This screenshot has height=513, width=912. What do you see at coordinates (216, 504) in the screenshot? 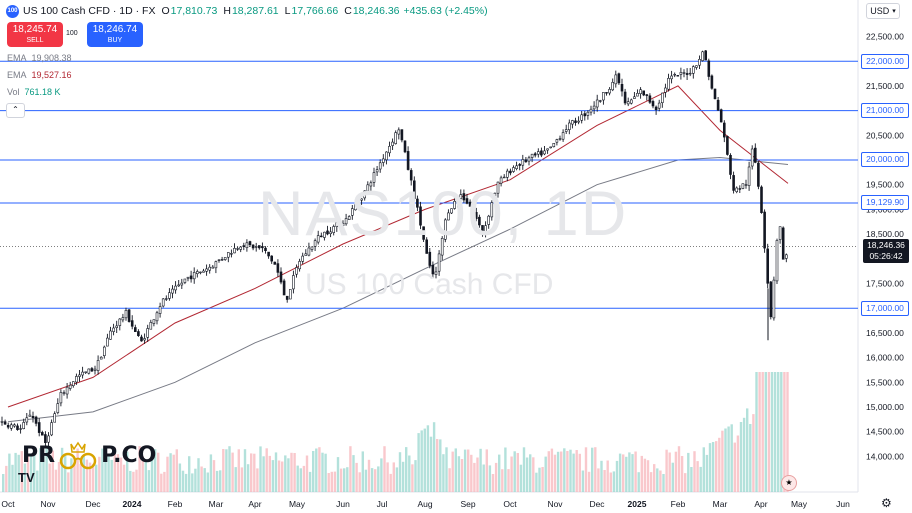
I see `time-tick-label: Mar` at bounding box center [216, 504].